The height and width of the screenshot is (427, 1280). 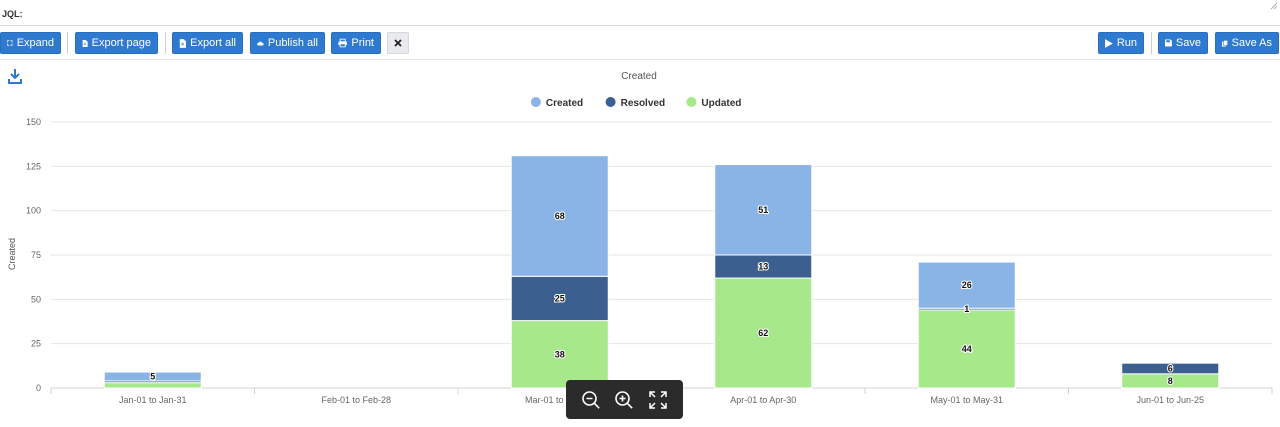 I want to click on data-label: 25, so click(x=560, y=298).